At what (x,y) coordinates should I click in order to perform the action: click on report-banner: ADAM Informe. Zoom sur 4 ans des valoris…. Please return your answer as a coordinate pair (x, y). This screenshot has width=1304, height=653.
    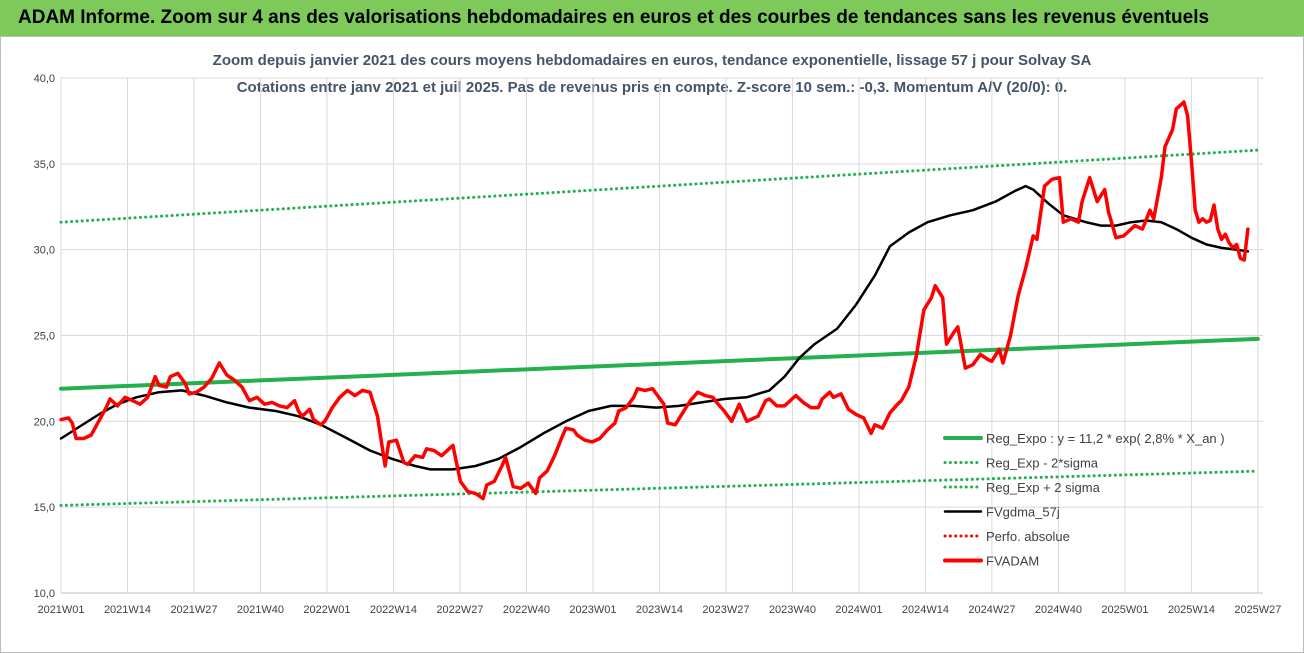
    Looking at the image, I should click on (652, 18).